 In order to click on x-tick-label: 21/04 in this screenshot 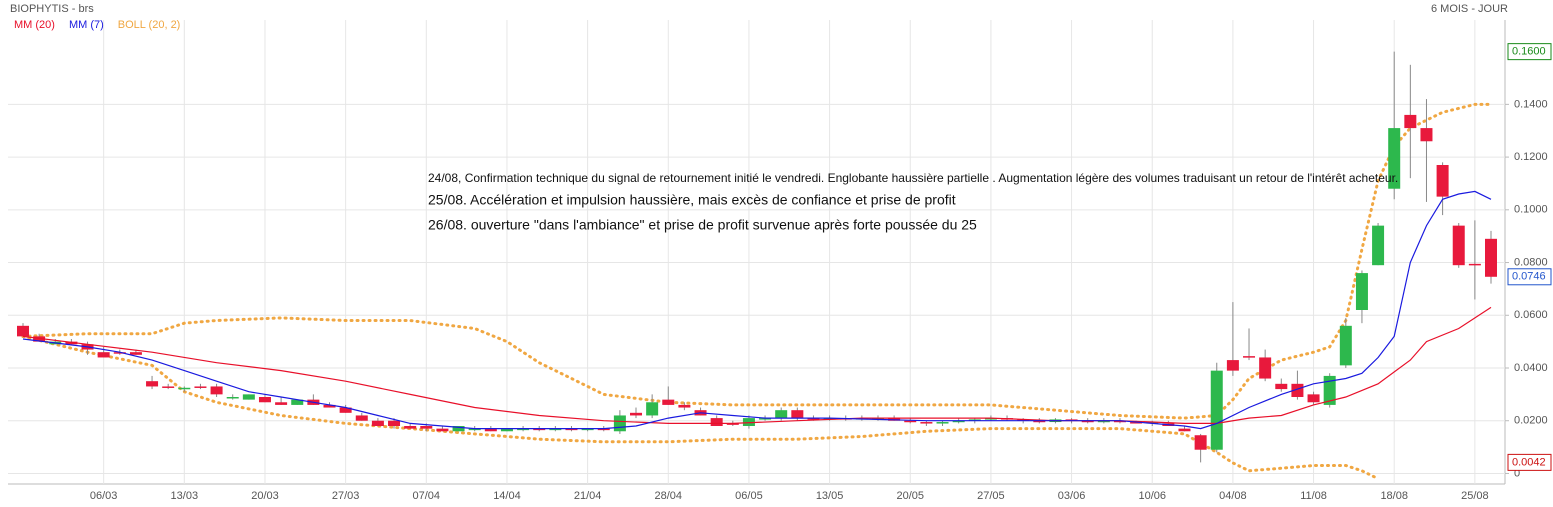, I will do `click(588, 496)`.